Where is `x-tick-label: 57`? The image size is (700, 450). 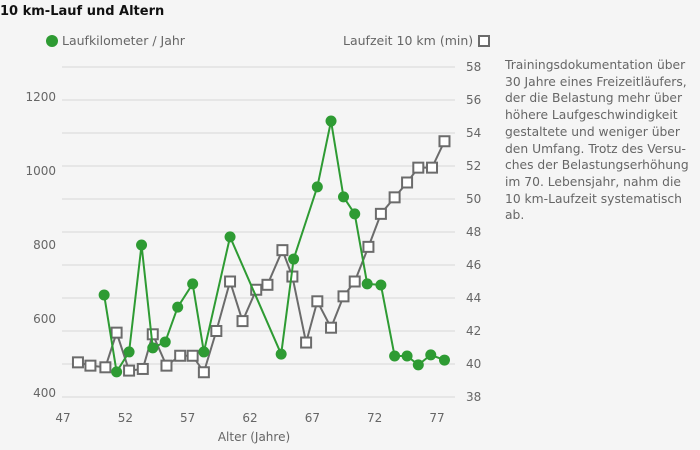
x-tick-label: 57 is located at coordinates (187, 418).